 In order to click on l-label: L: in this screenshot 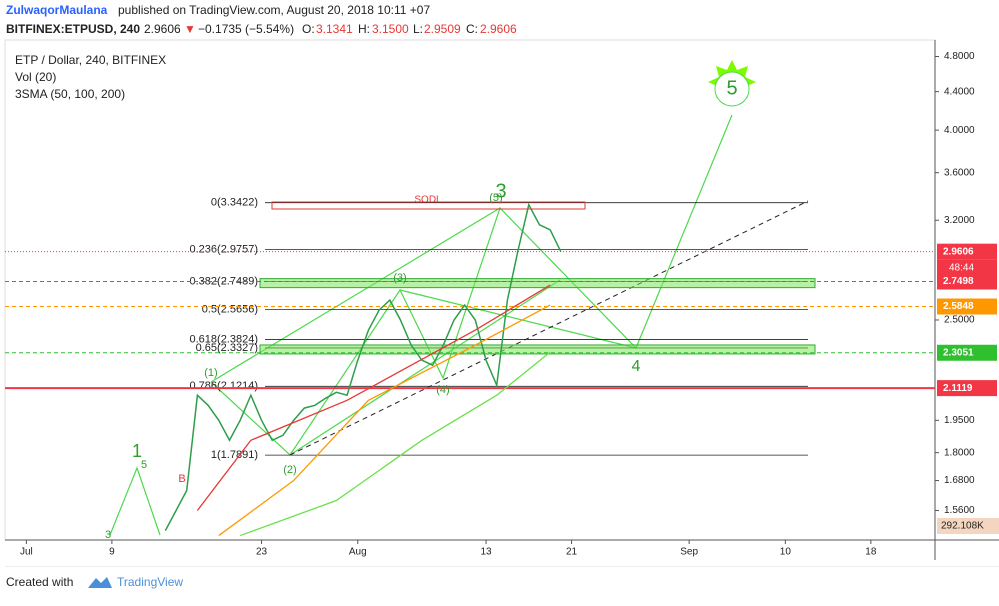, I will do `click(418, 29)`.